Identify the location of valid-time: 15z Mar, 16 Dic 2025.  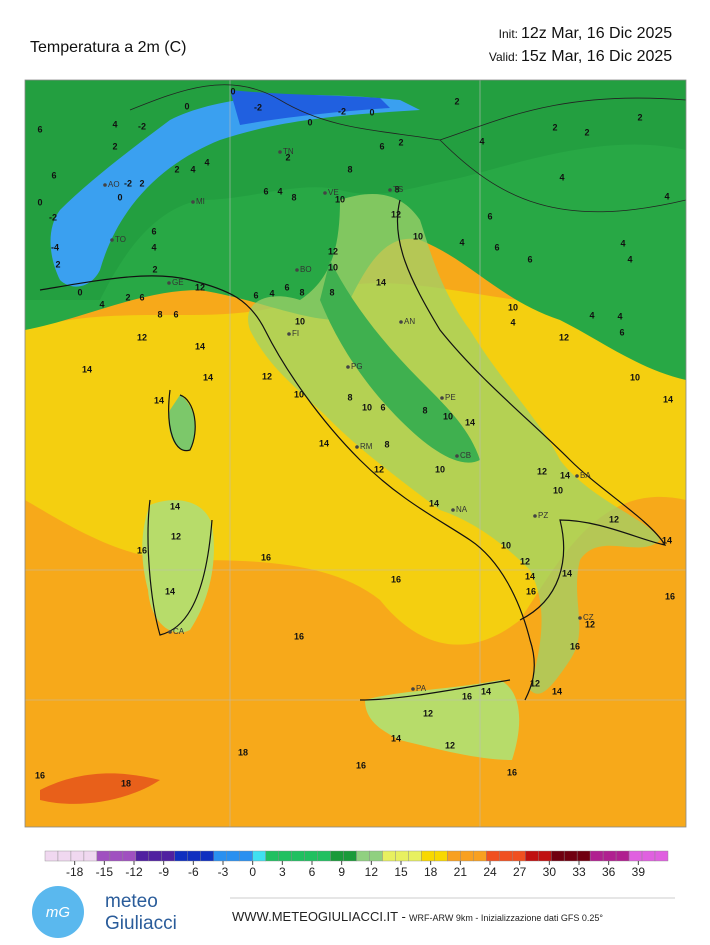
(596, 56).